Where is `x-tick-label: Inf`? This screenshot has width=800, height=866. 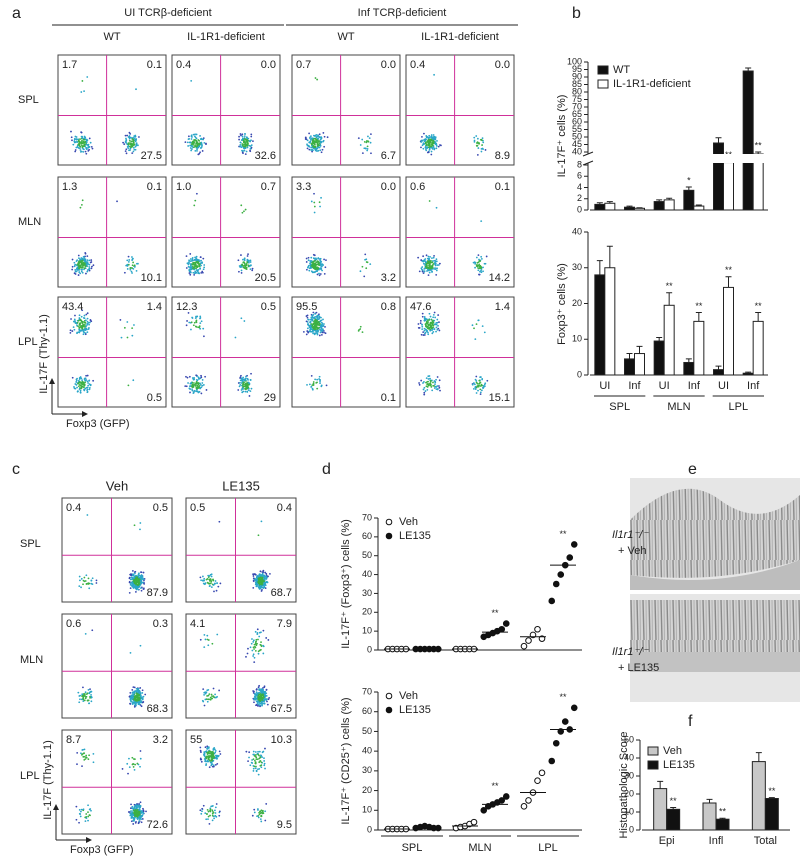 x-tick-label: Inf is located at coordinates (634, 386).